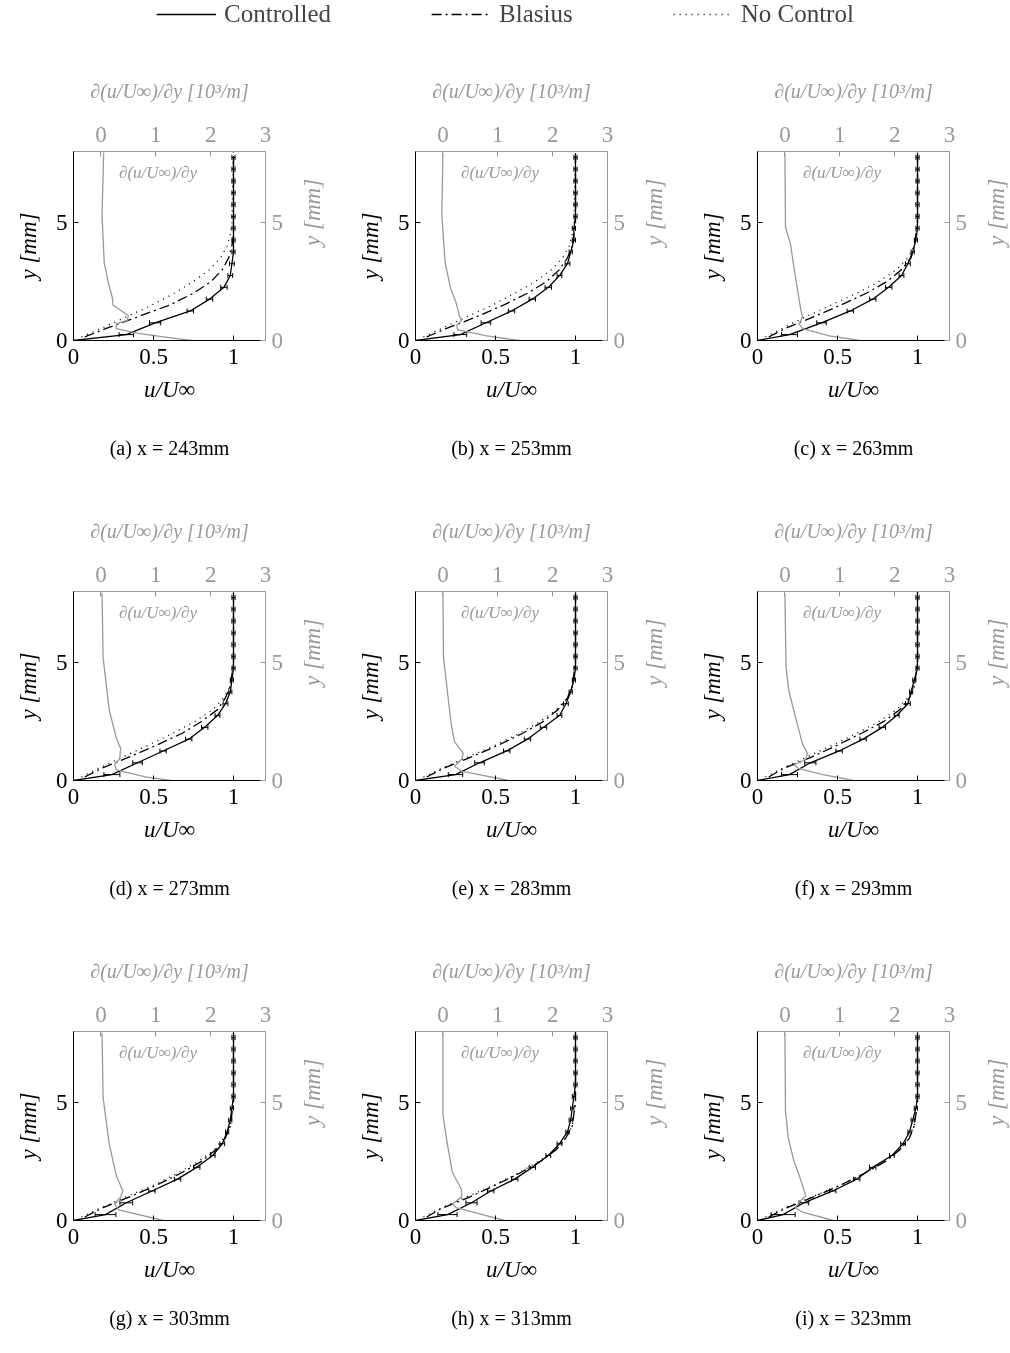  What do you see at coordinates (854, 1318) in the screenshot?
I see `text: (i) x = 323mm` at bounding box center [854, 1318].